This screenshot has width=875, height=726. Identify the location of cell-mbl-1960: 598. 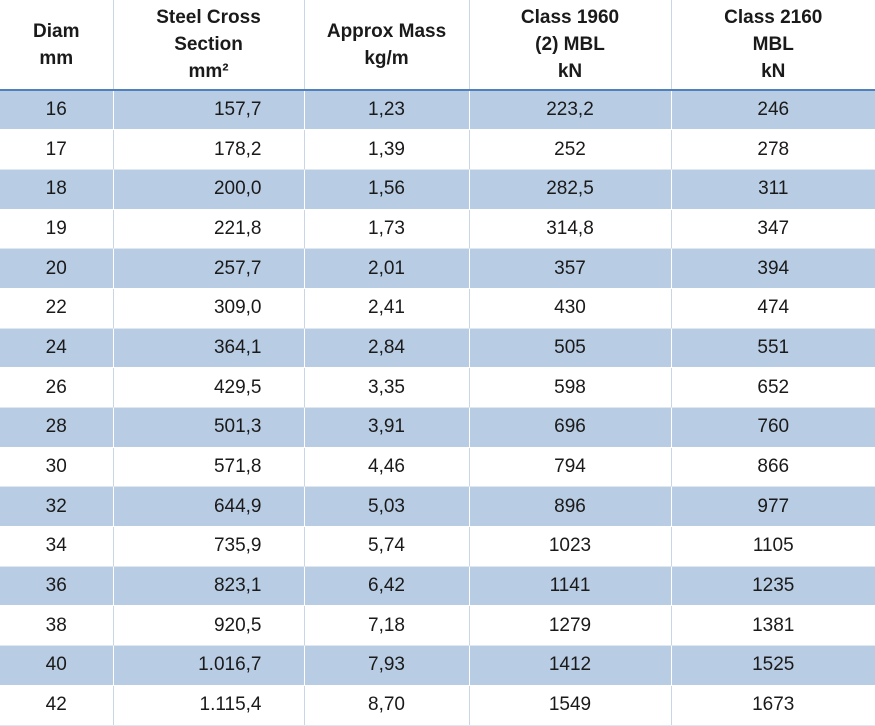
(570, 388).